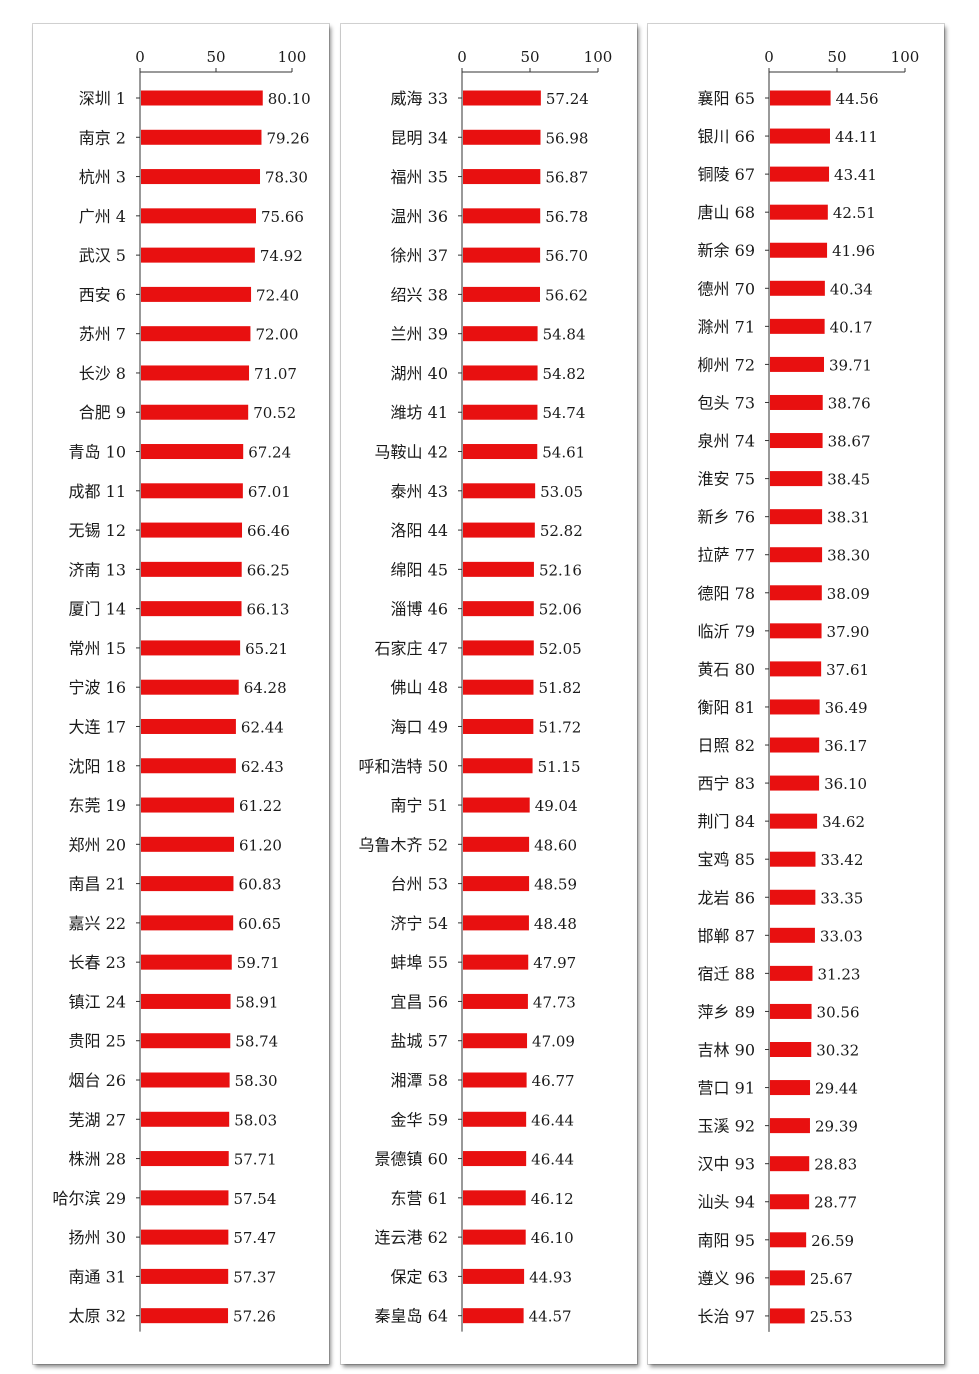 Image resolution: width=979 pixels, height=1374 pixels. Describe the element at coordinates (850, 365) in the screenshot. I see `data-label: 39.71` at that location.